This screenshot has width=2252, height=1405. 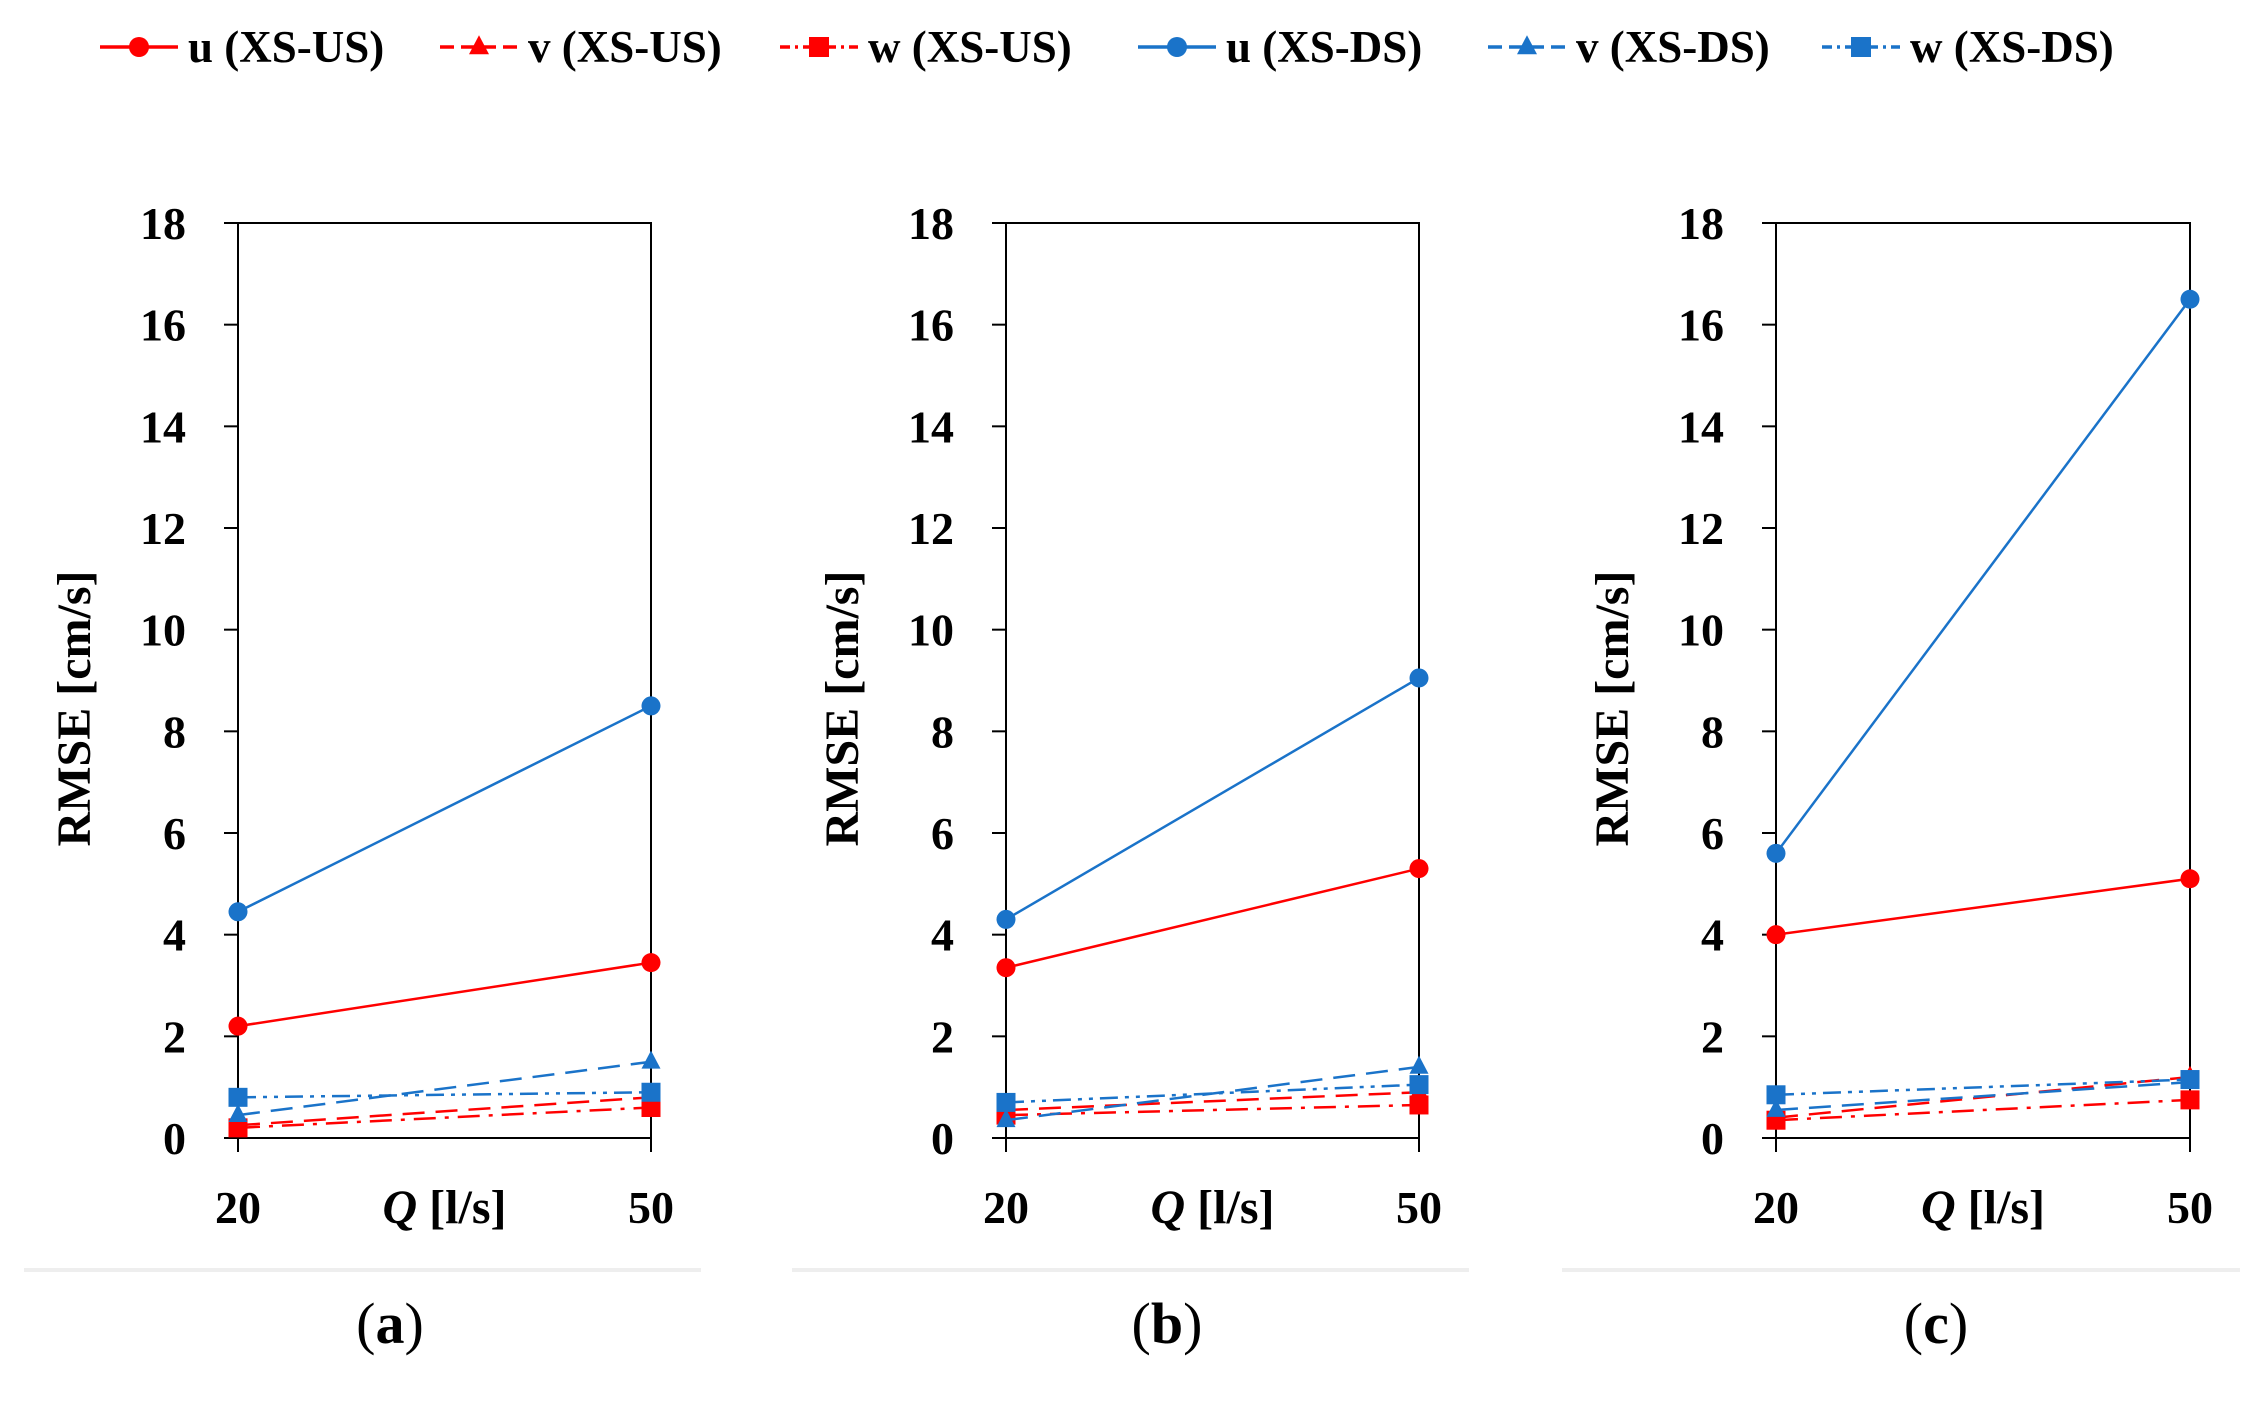 I want to click on legend-label: v (XS-US), so click(x=625, y=47).